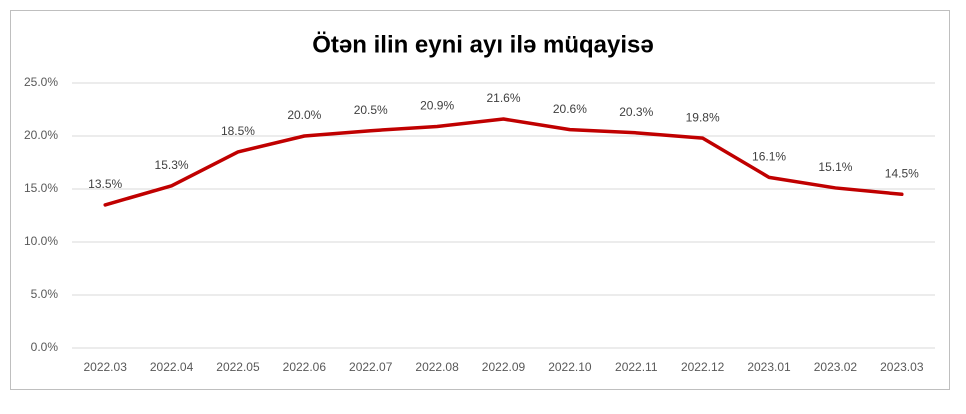 The width and height of the screenshot is (966, 414). What do you see at coordinates (45, 347) in the screenshot?
I see `y-tick-label: 0.0%` at bounding box center [45, 347].